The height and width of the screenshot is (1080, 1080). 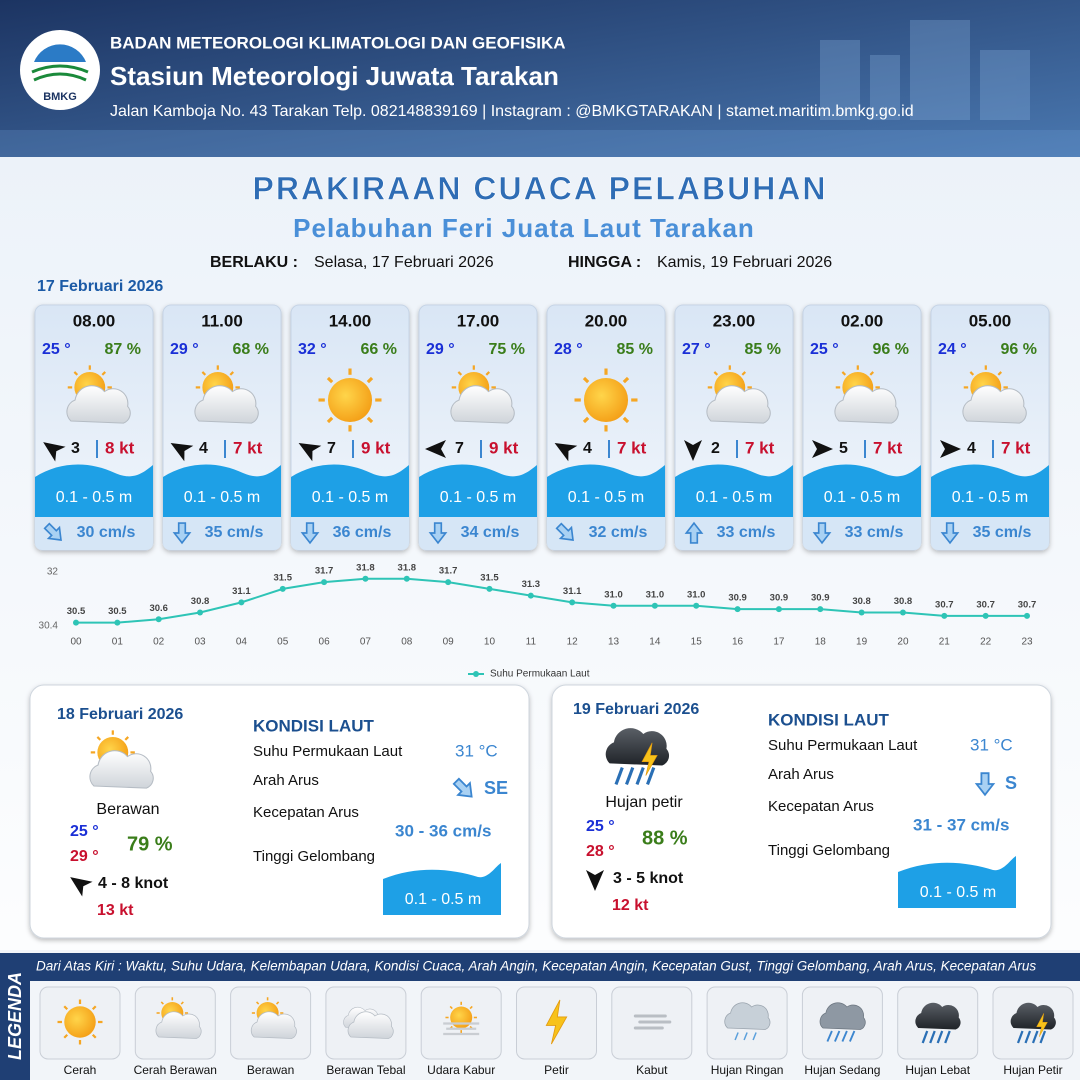 I want to click on day1-date: 17 Februari 2026, so click(x=100, y=286).